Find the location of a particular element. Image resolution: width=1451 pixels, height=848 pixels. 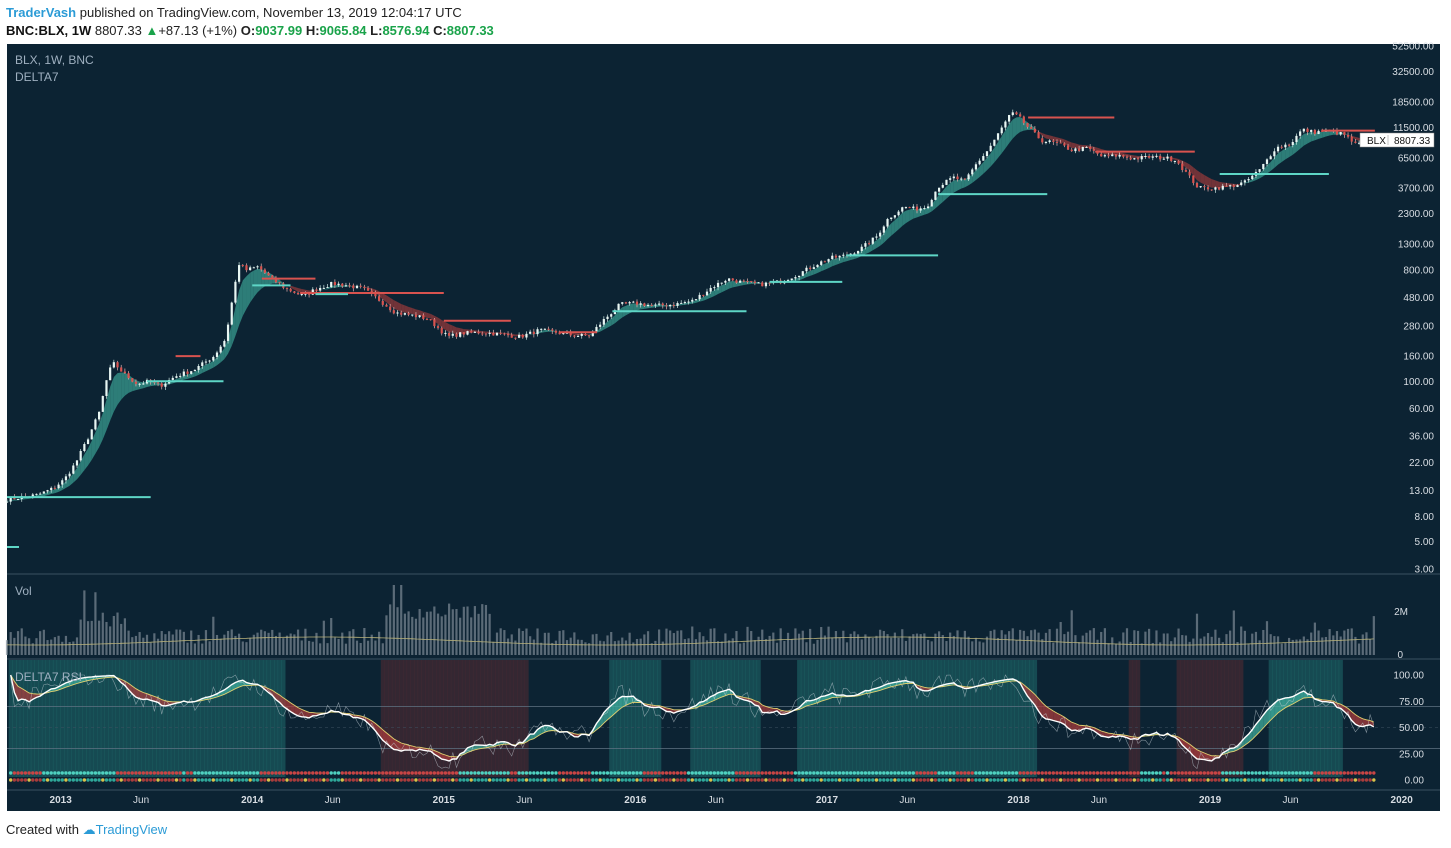

rsi-tick-label: 0.00 is located at coordinates (1415, 781).